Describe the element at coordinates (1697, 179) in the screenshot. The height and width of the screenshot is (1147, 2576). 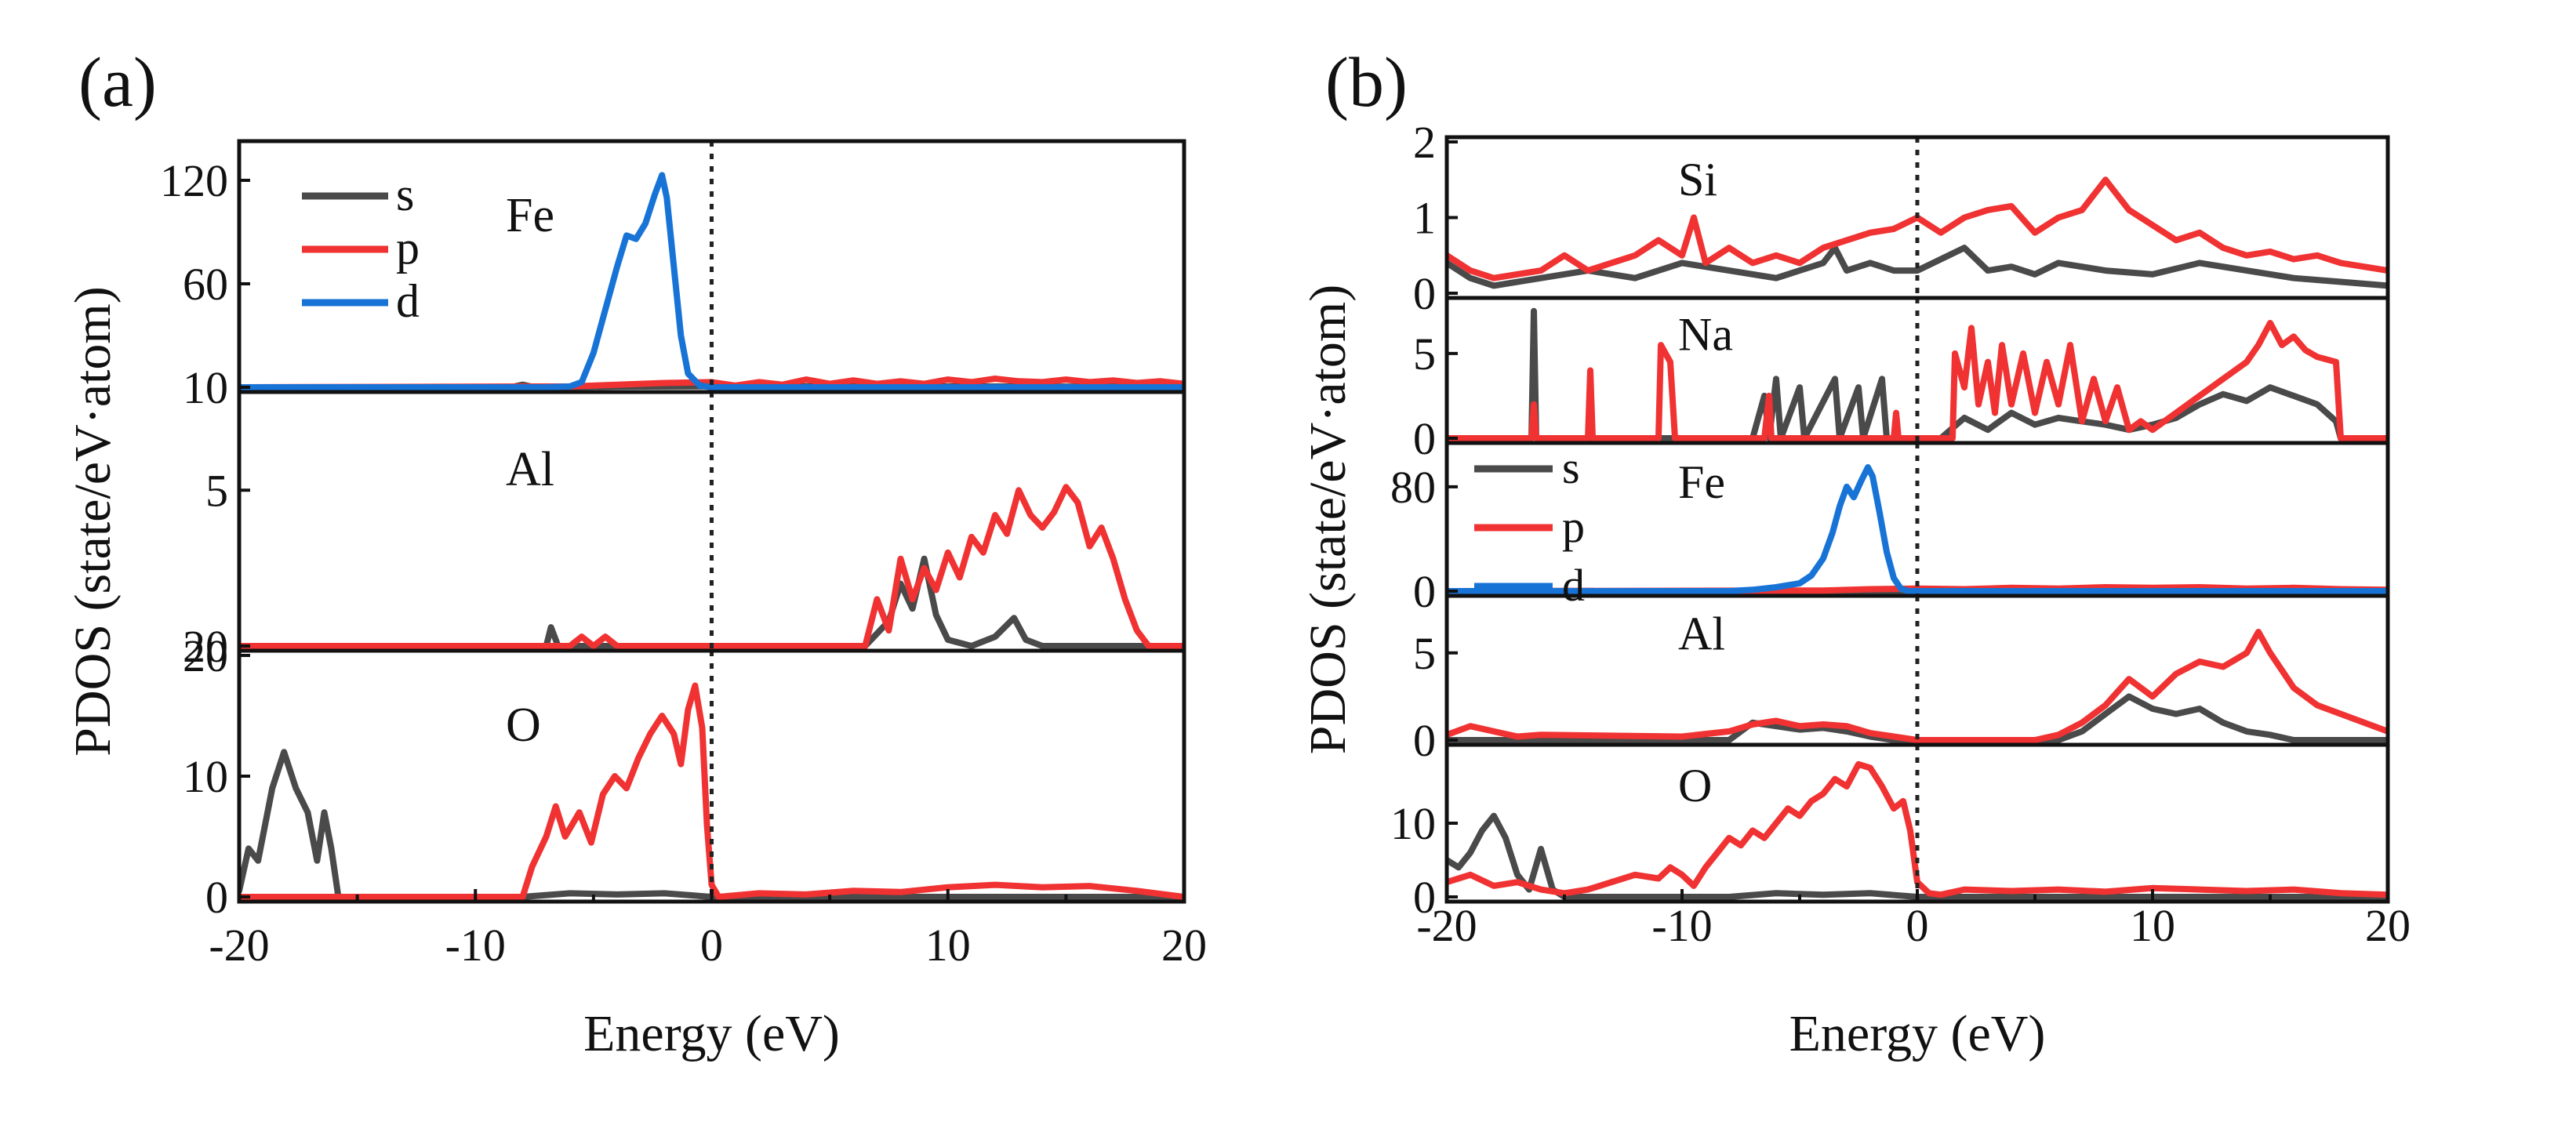
I see `subplot-label: Si` at that location.